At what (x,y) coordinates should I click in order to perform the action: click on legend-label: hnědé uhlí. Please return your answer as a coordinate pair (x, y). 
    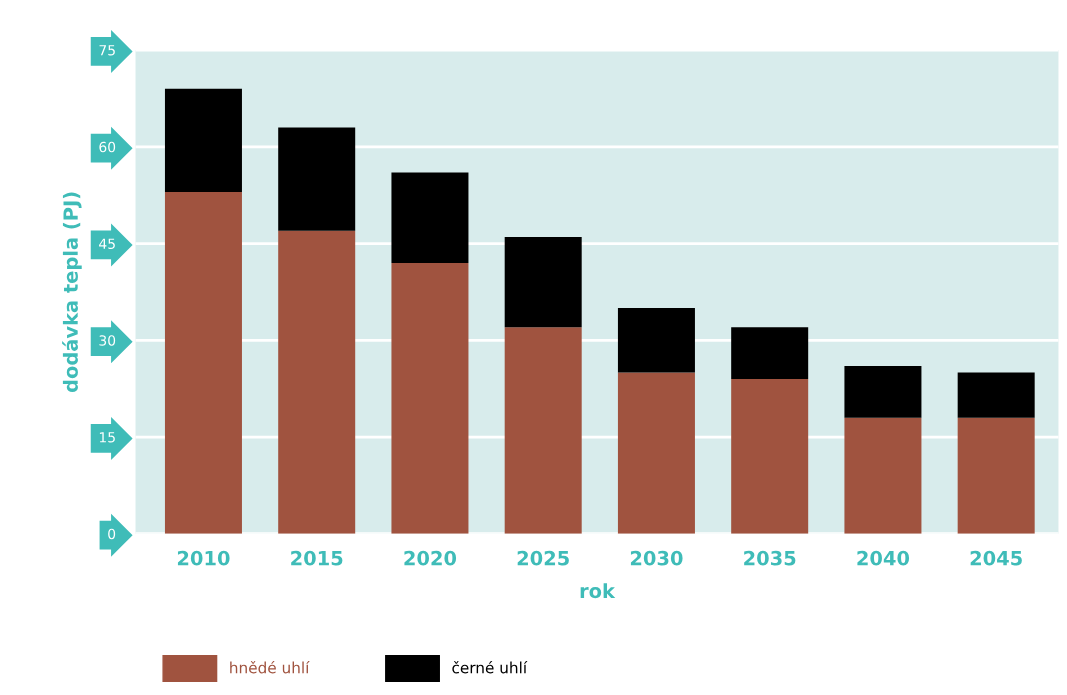
    Looking at the image, I should click on (270, 667).